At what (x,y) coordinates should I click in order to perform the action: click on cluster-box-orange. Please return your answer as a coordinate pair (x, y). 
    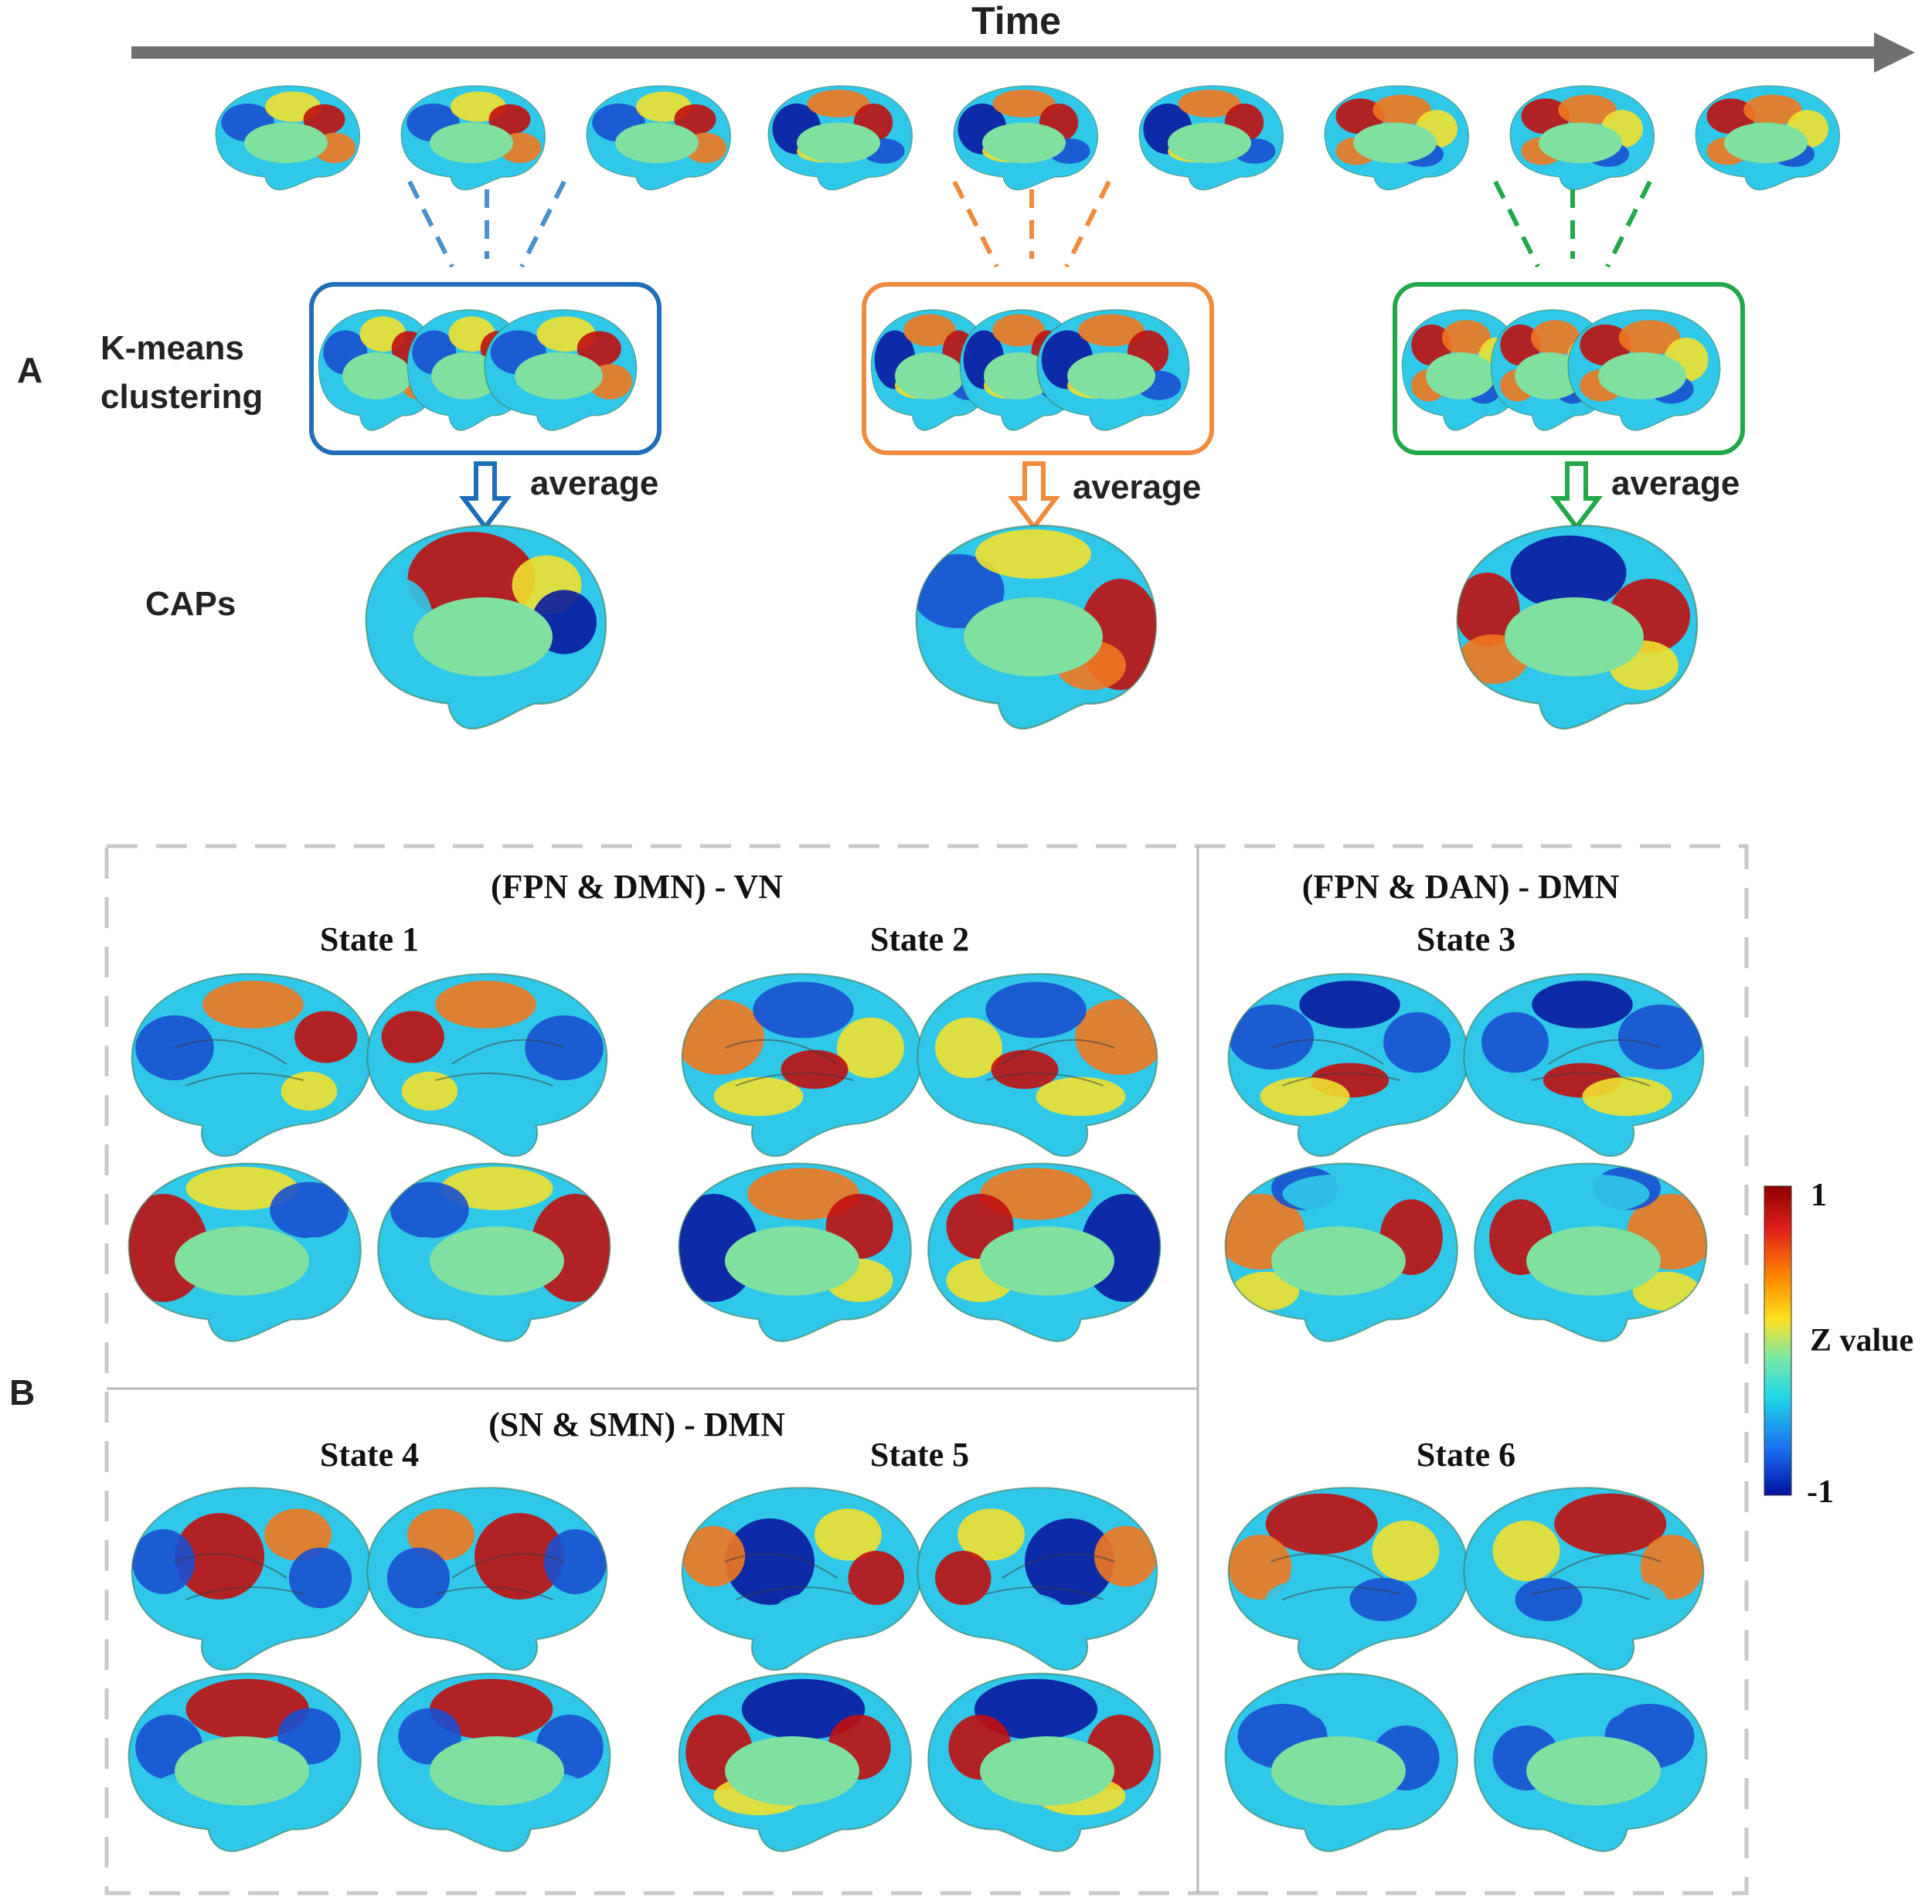
    Looking at the image, I should click on (1038, 369).